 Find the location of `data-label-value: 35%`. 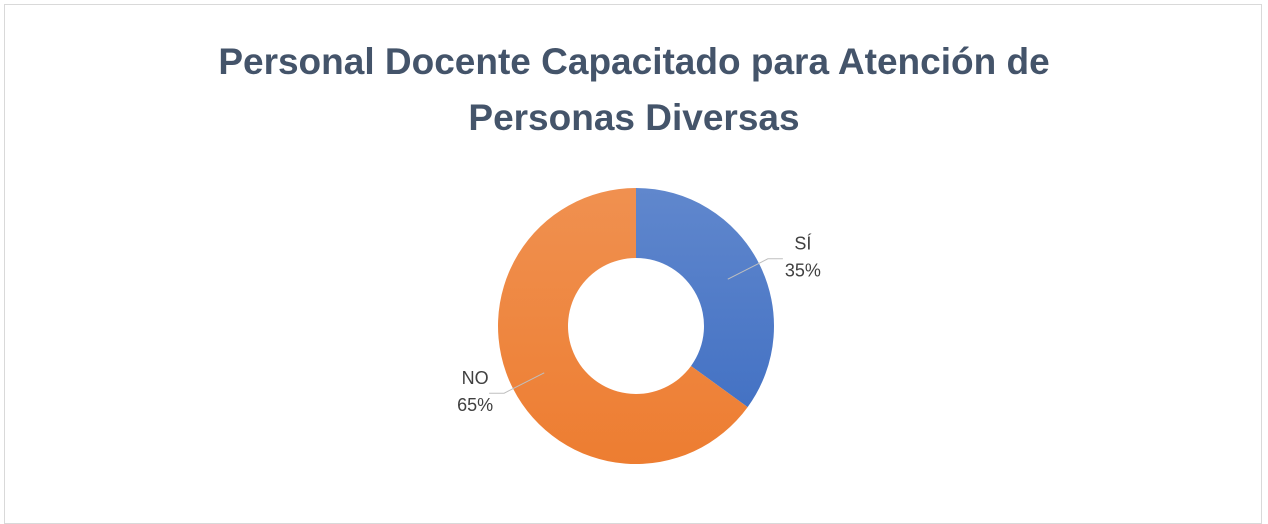

data-label-value: 35% is located at coordinates (803, 271).